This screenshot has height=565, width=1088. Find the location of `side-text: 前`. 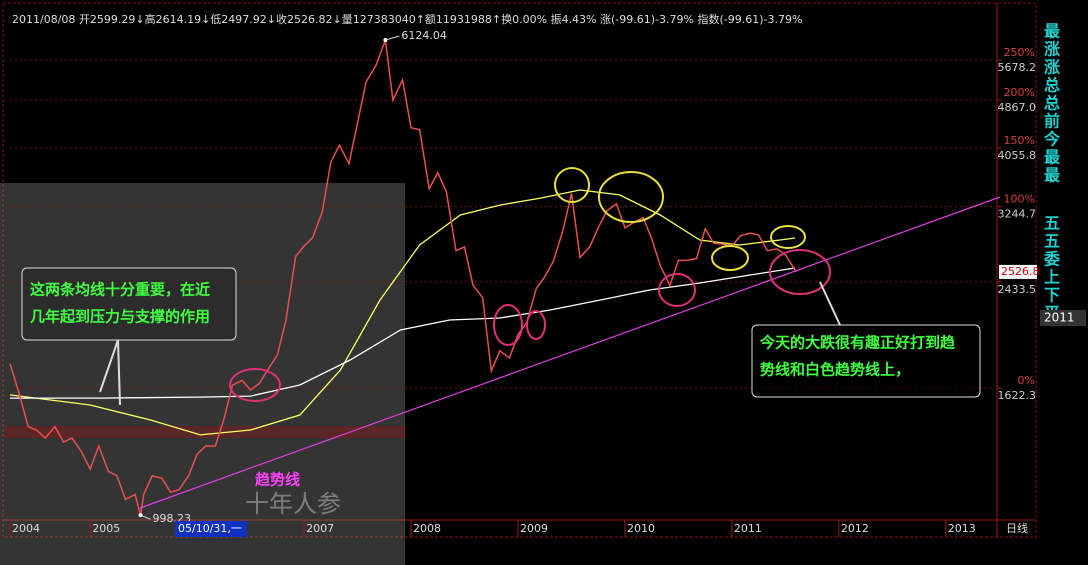

side-text: 前 is located at coordinates (1052, 121).